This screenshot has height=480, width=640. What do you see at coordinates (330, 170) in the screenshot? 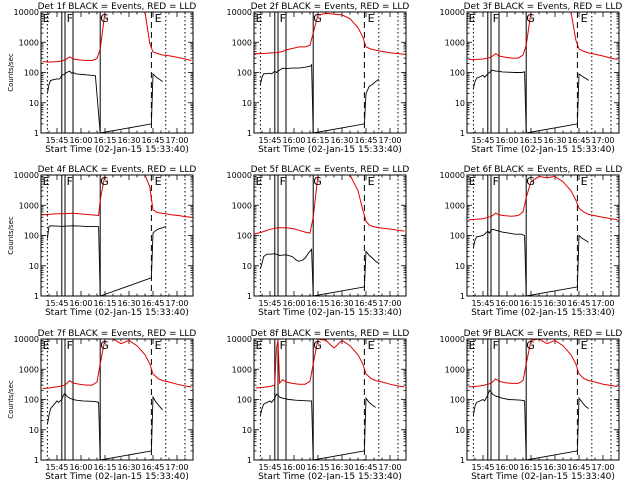
I see `panel-title: Det 5f BLACK = Events, RED = LLD` at bounding box center [330, 170].